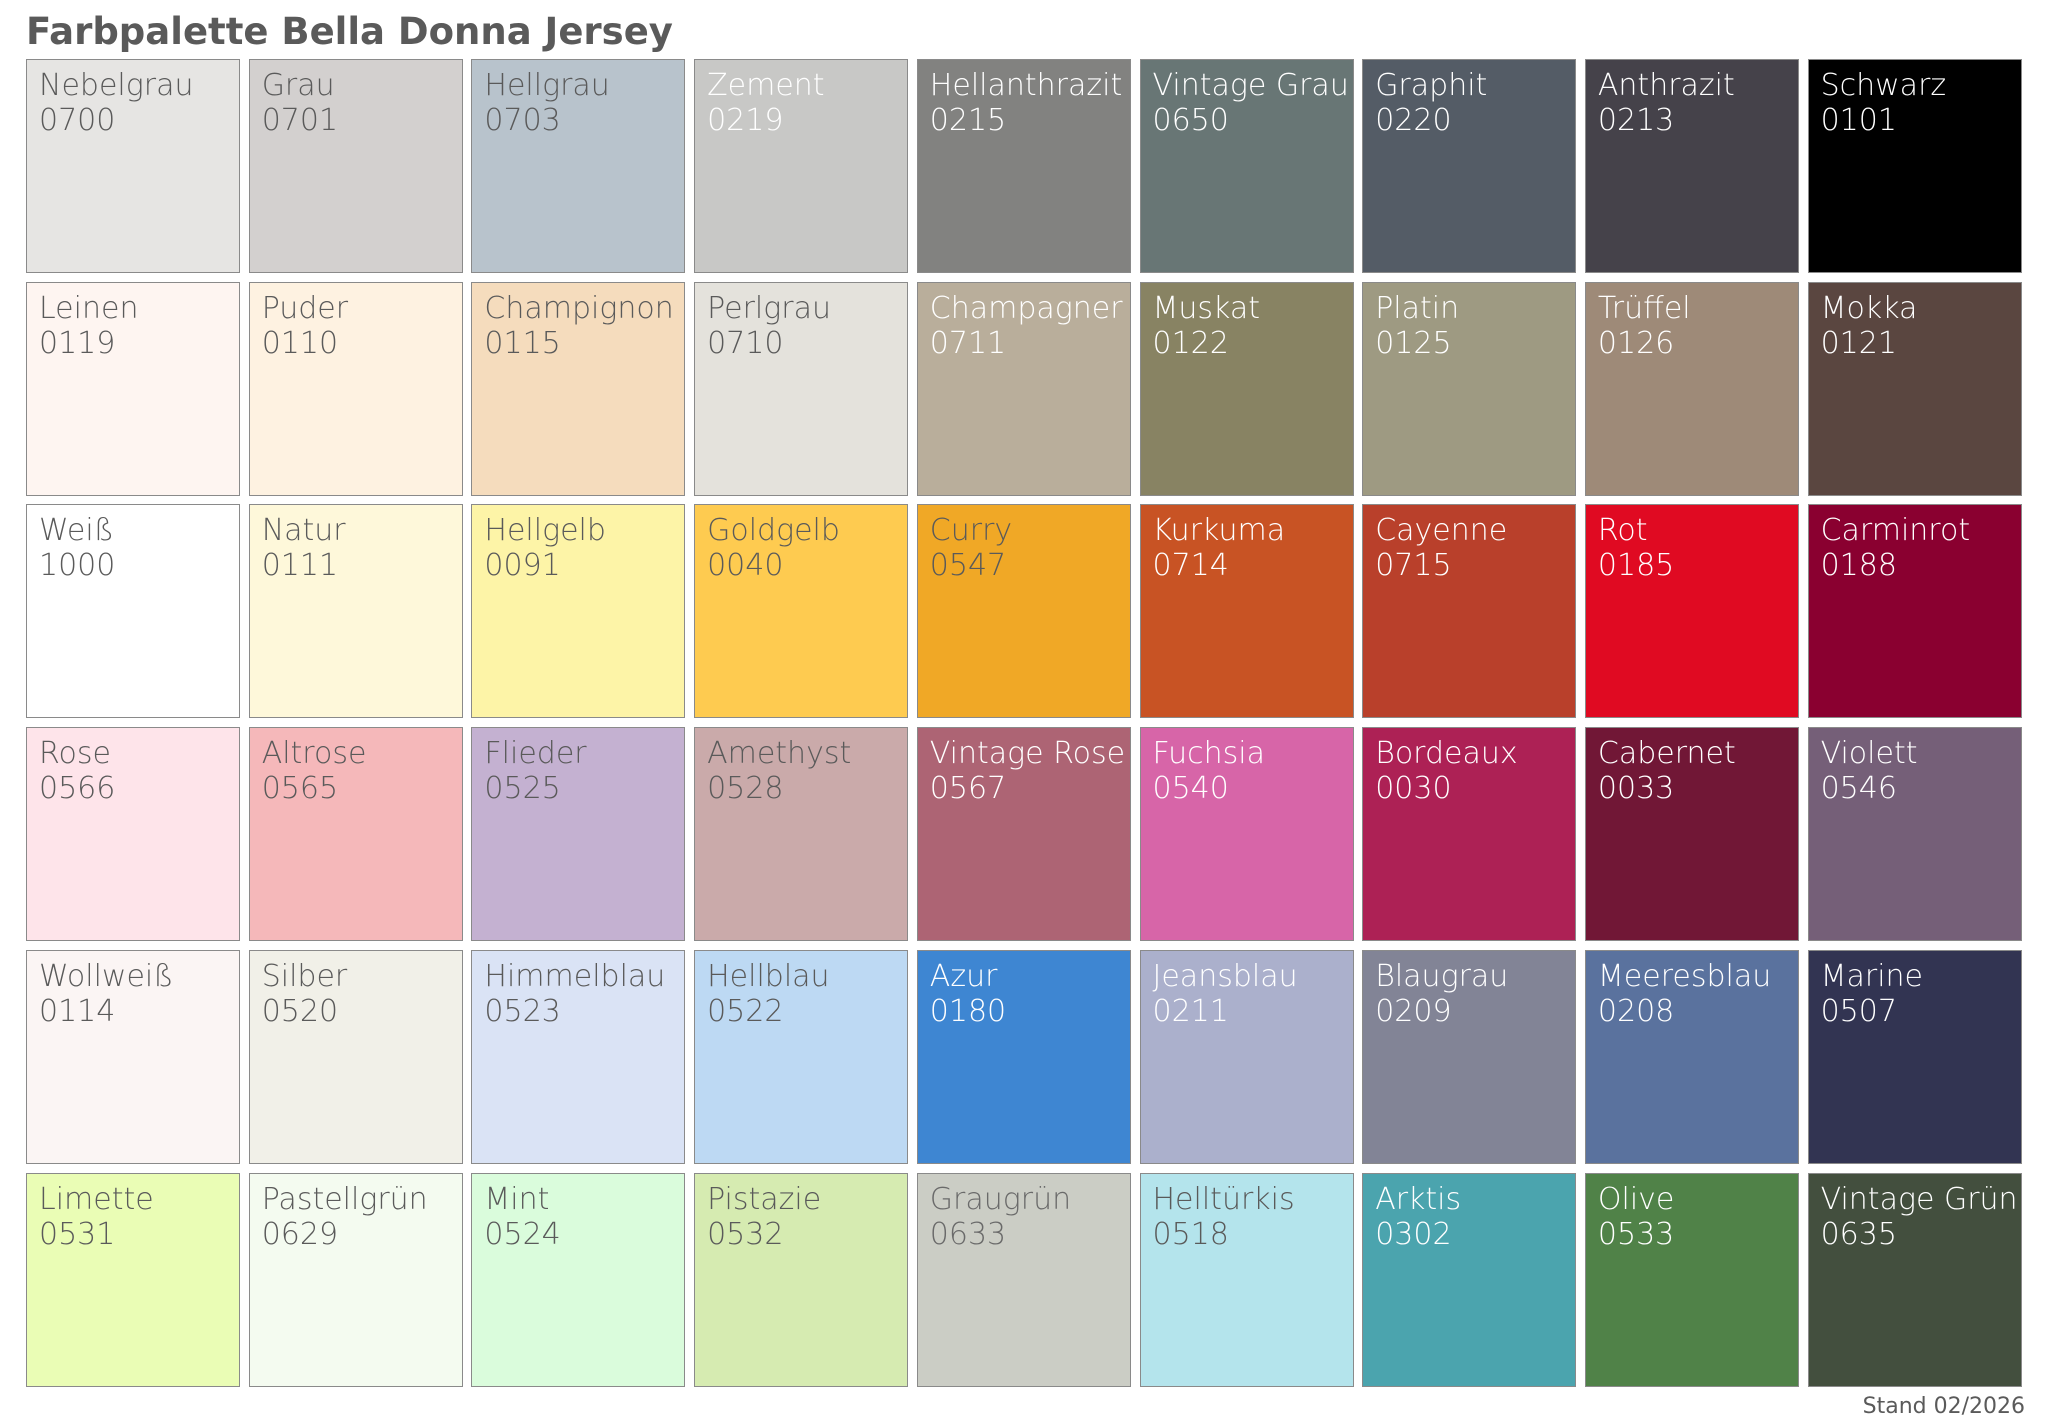 The height and width of the screenshot is (1426, 2047). Describe the element at coordinates (1883, 85) in the screenshot. I see `swatch-name: Schwarz` at that location.